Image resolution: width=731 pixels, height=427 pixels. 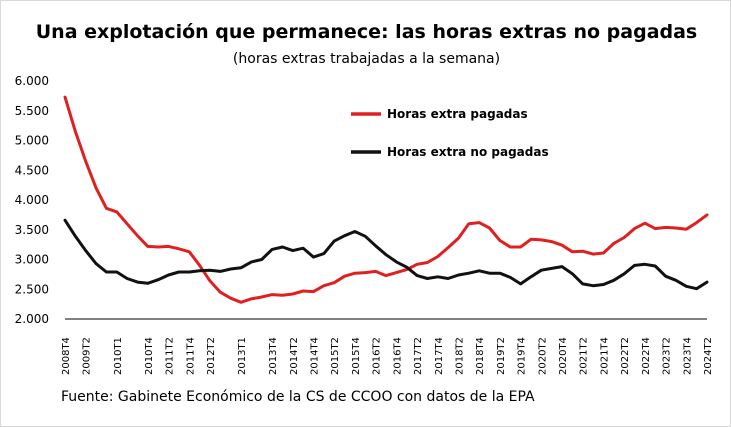 I want to click on x-tick-label: 2016T4, so click(x=397, y=356).